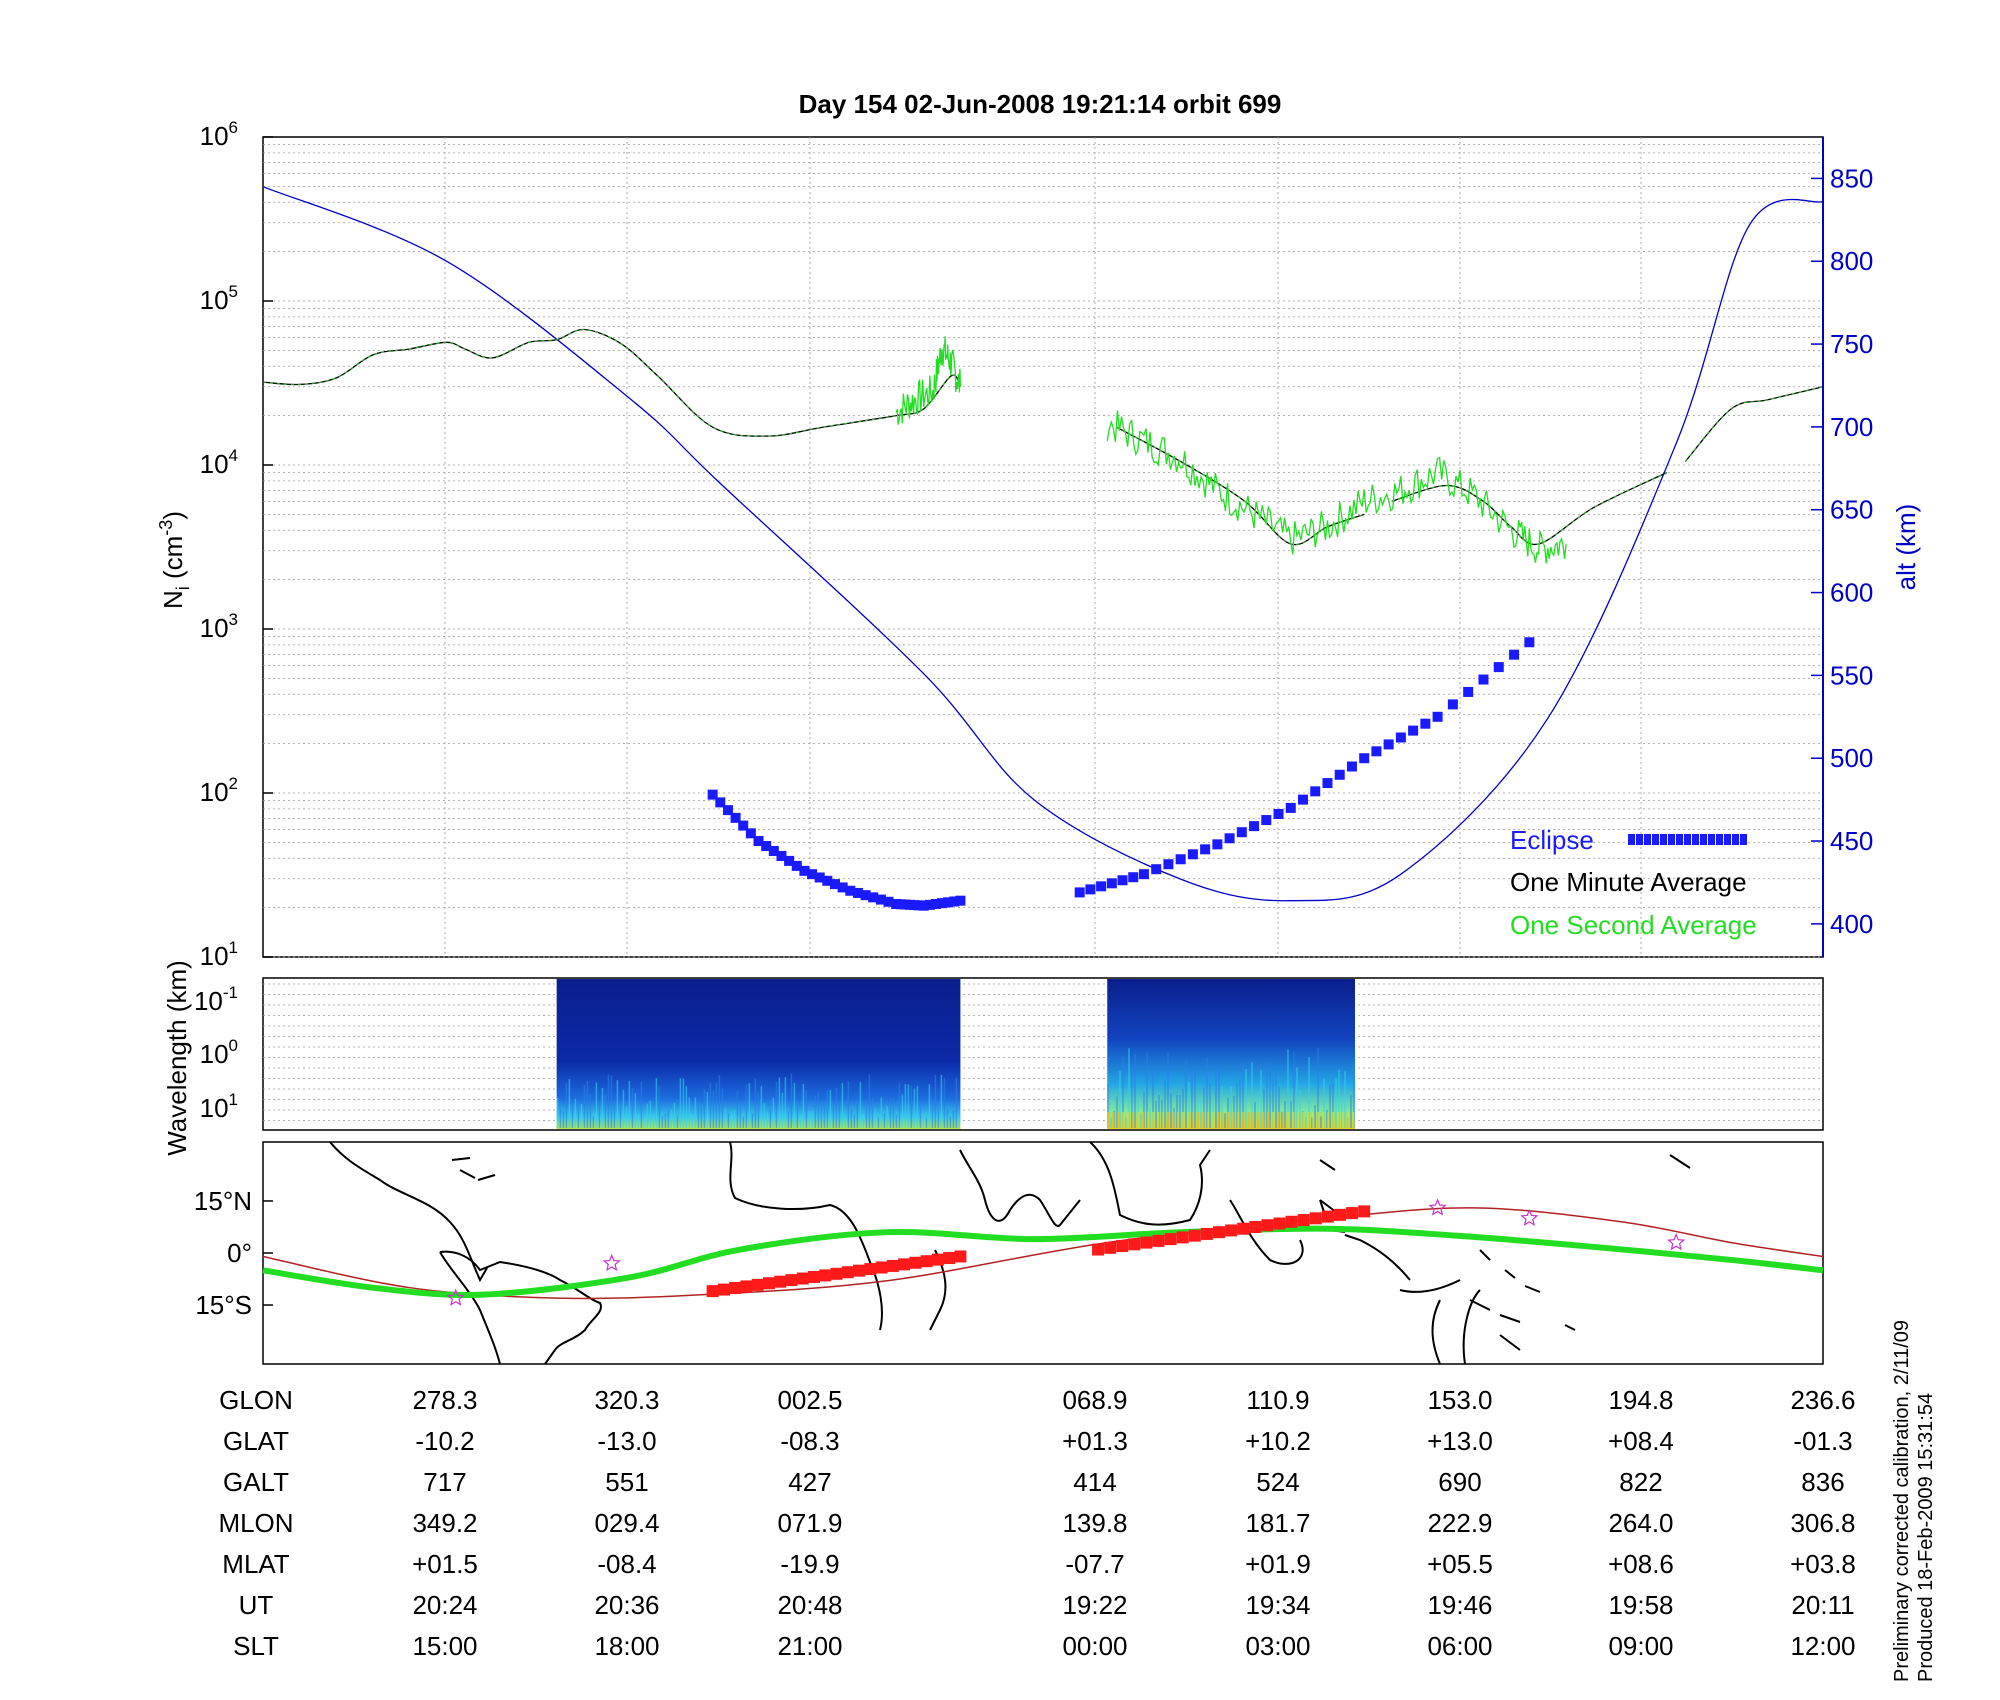 This screenshot has height=1700, width=2000. Describe the element at coordinates (1640, 1605) in the screenshot. I see `table-cell: 19:58` at that location.